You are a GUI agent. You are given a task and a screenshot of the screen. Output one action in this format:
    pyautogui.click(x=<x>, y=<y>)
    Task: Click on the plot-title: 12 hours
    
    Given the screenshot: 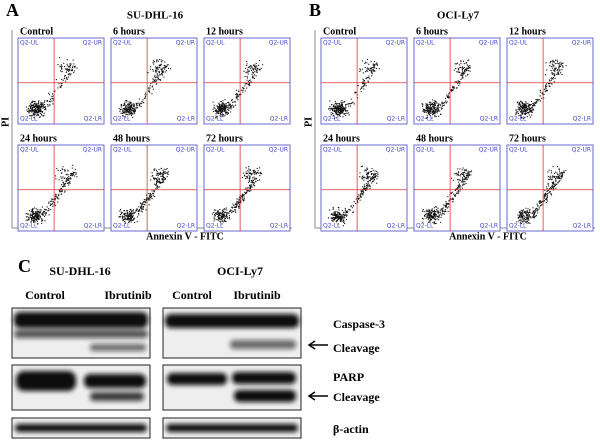 What is the action you would take?
    pyautogui.click(x=527, y=31)
    